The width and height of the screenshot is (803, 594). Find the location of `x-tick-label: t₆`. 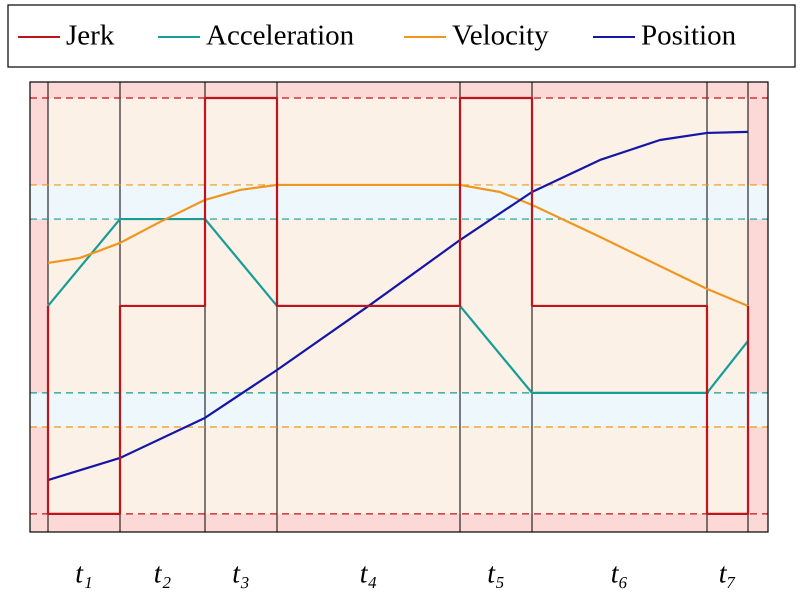

x-tick-label: t₆ is located at coordinates (620, 573).